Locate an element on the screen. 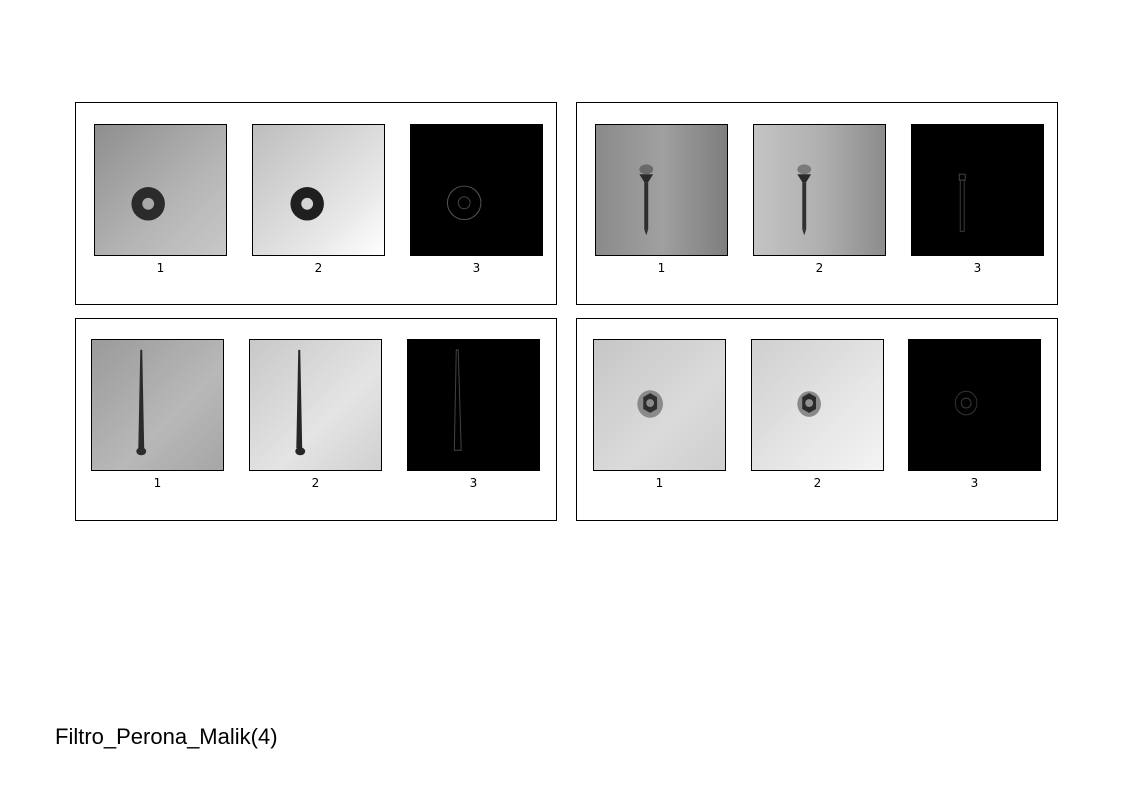 The width and height of the screenshot is (1123, 794). figure-panel-nut: 1 2 3 is located at coordinates (817, 419).